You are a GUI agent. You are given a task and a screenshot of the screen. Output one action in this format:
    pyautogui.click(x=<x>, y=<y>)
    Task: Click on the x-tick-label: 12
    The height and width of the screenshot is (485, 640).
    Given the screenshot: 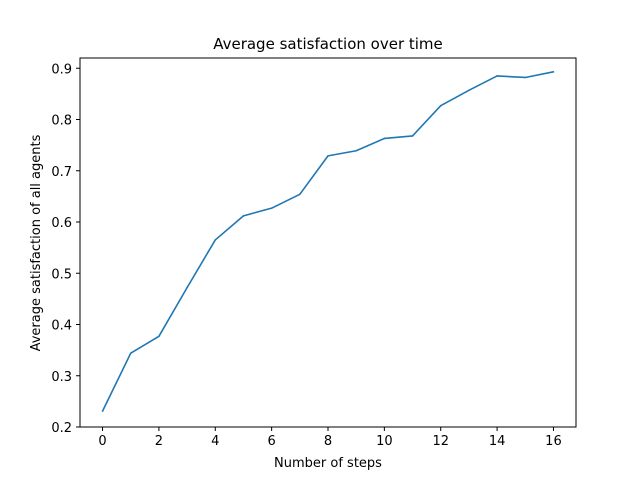 What is the action you would take?
    pyautogui.click(x=440, y=441)
    